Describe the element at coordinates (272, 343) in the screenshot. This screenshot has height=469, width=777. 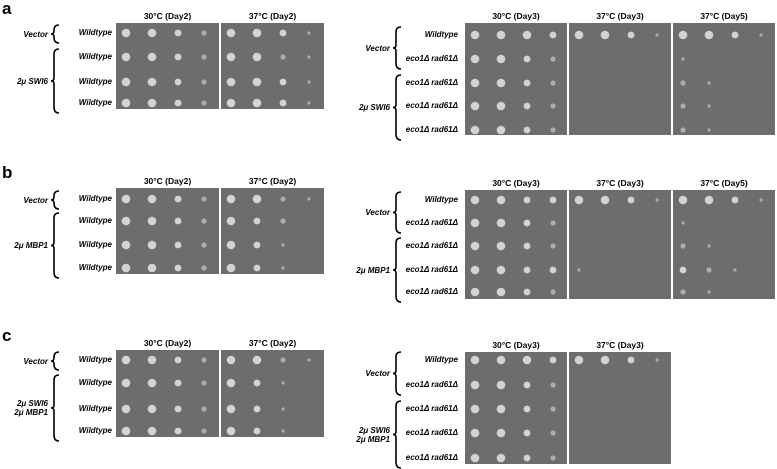
I see `condition-label: 37°C (Day2)` at that location.